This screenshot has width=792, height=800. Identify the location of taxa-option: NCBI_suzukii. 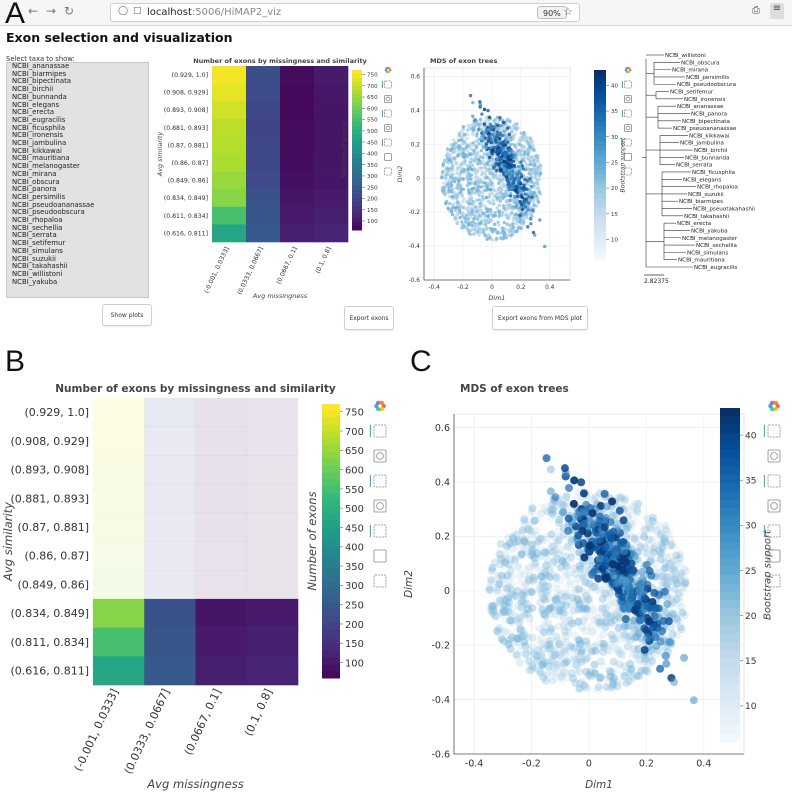
(34, 258).